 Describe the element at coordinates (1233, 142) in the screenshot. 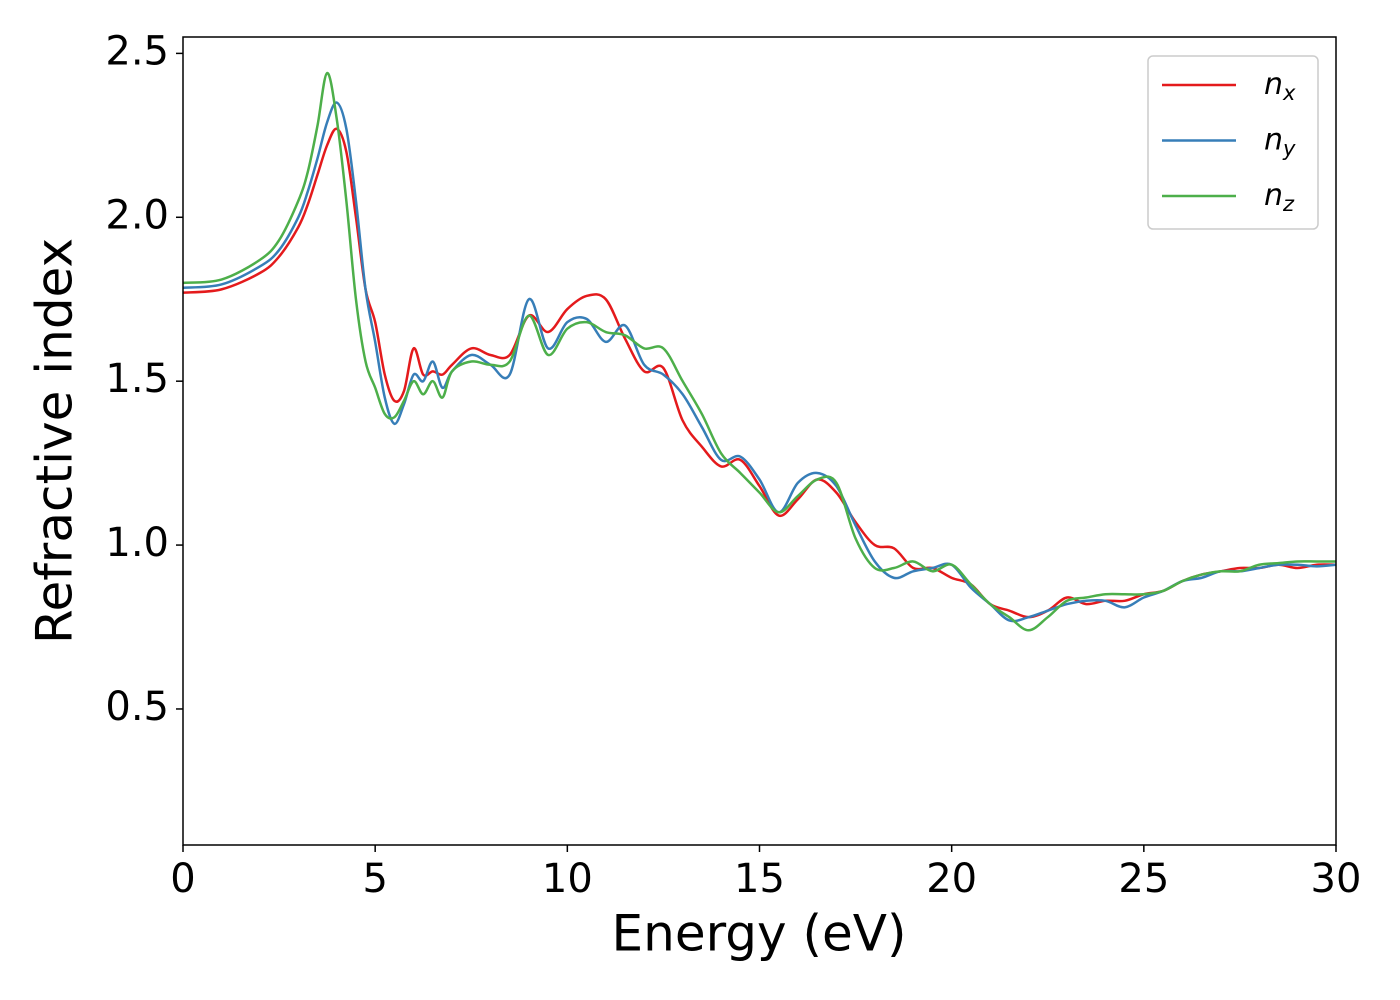

I see `legend-box` at that location.